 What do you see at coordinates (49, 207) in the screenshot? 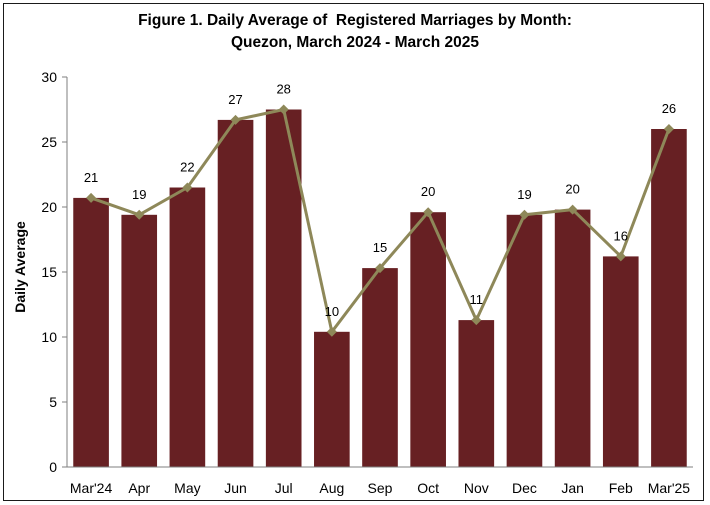
I see `y-tick-label: 20` at bounding box center [49, 207].